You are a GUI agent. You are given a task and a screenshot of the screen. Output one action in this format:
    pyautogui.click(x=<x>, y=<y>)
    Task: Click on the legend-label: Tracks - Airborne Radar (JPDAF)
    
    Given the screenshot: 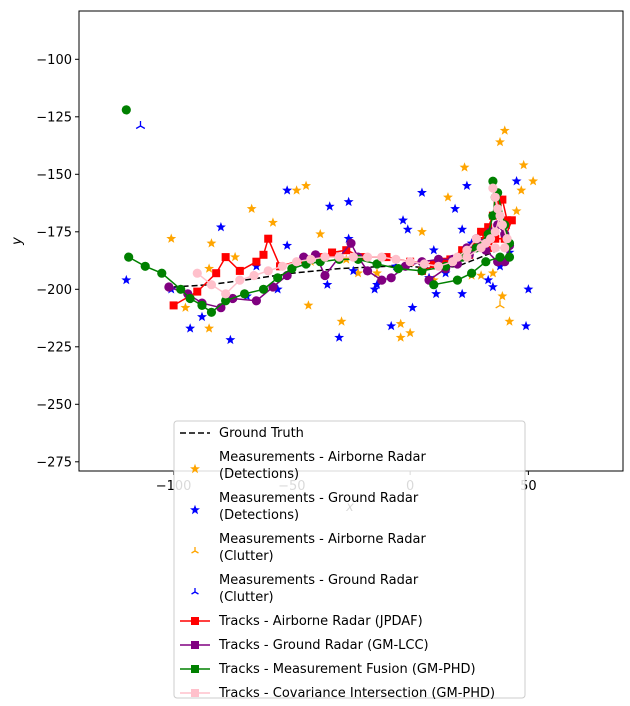 What is the action you would take?
    pyautogui.click(x=320, y=621)
    